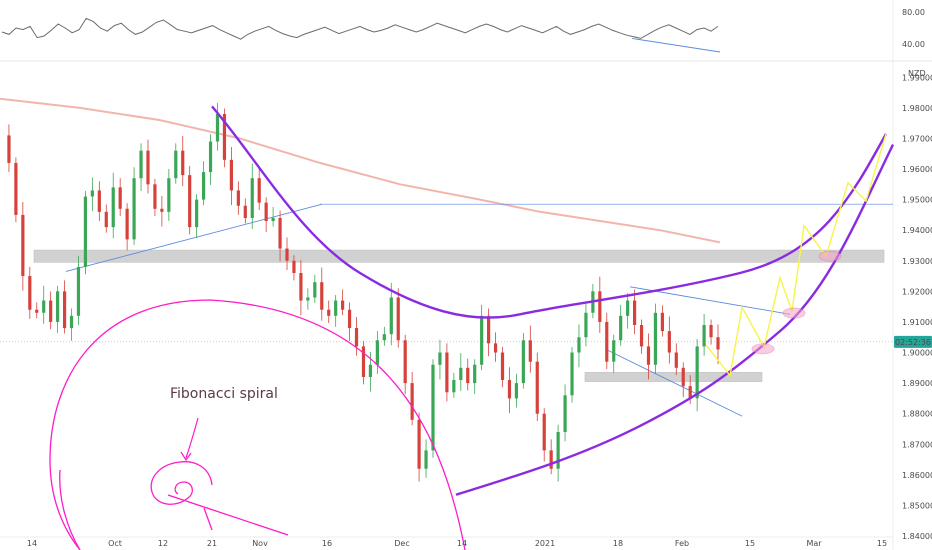  Describe the element at coordinates (917, 505) in the screenshot. I see `price-tick-label-14: 1.85000` at that location.